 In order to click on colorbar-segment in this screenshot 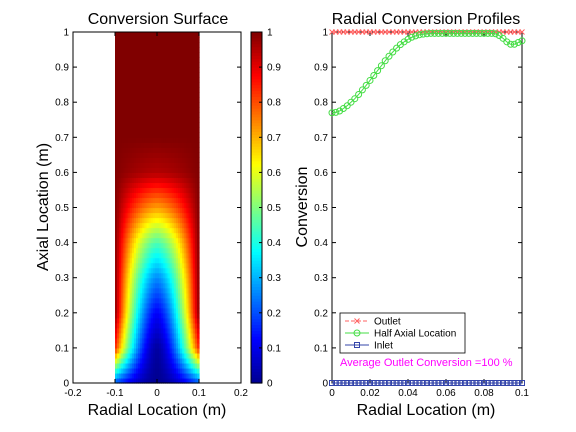, I will do `click(256, 268)`.